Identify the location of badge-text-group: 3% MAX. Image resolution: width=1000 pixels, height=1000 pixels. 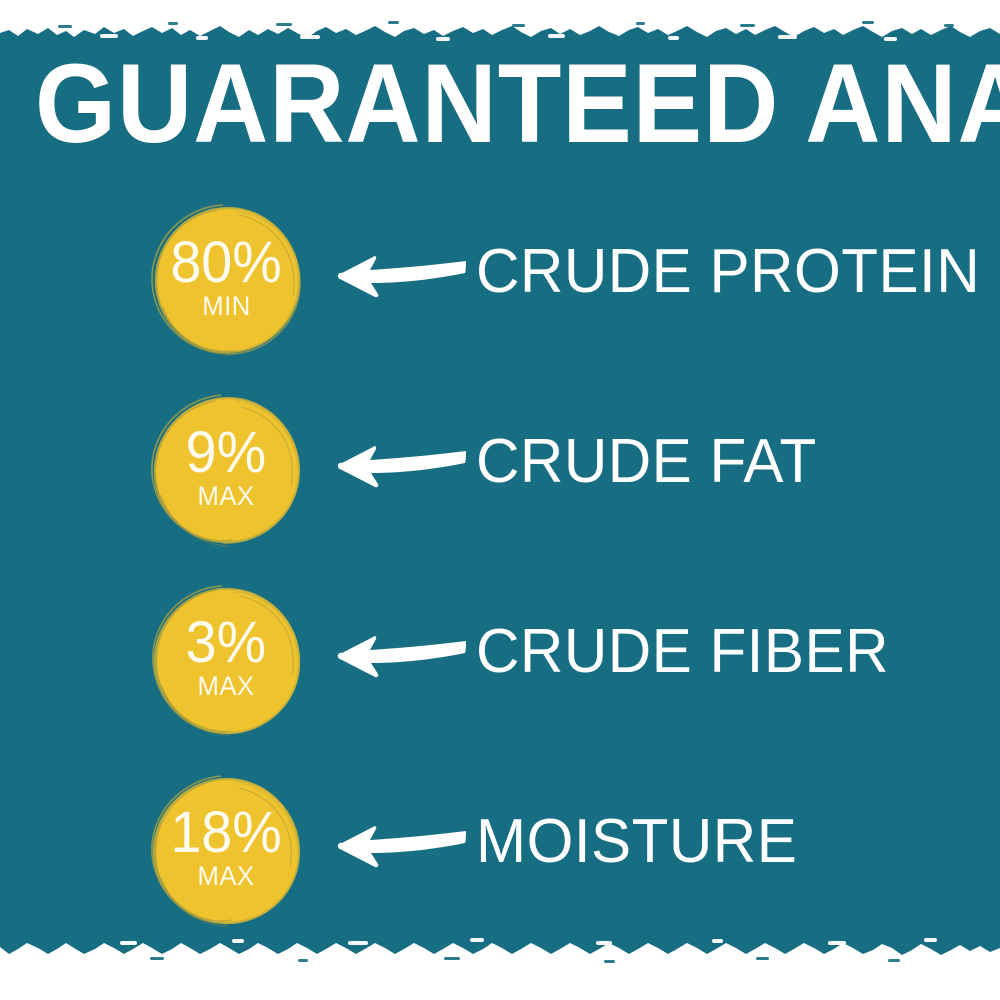
(226, 660).